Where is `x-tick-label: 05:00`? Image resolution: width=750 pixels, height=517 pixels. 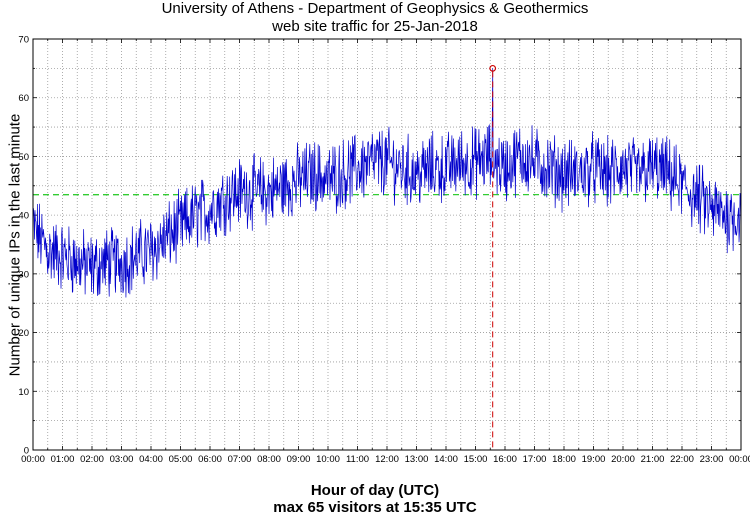
x-tick-label: 05:00 is located at coordinates (181, 459).